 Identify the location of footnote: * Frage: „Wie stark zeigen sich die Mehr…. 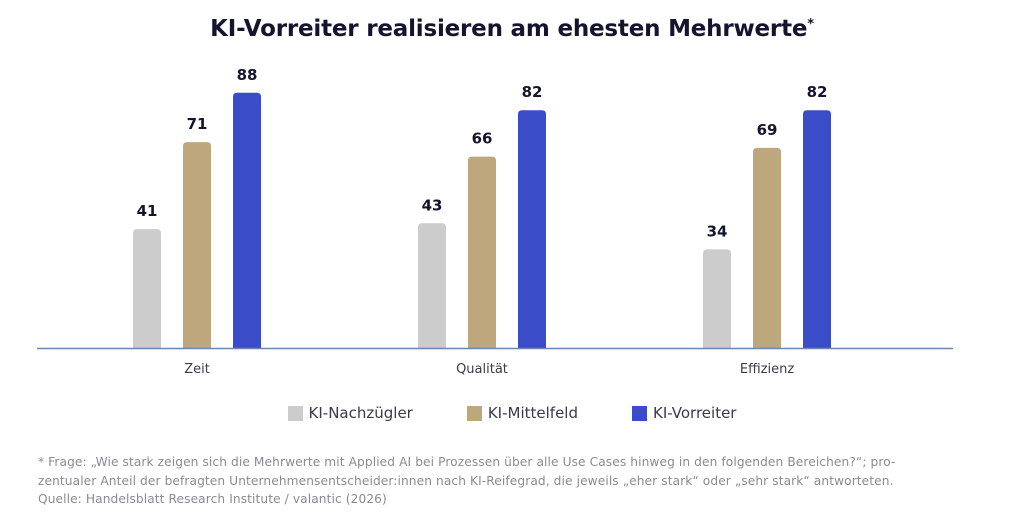
(518, 481).